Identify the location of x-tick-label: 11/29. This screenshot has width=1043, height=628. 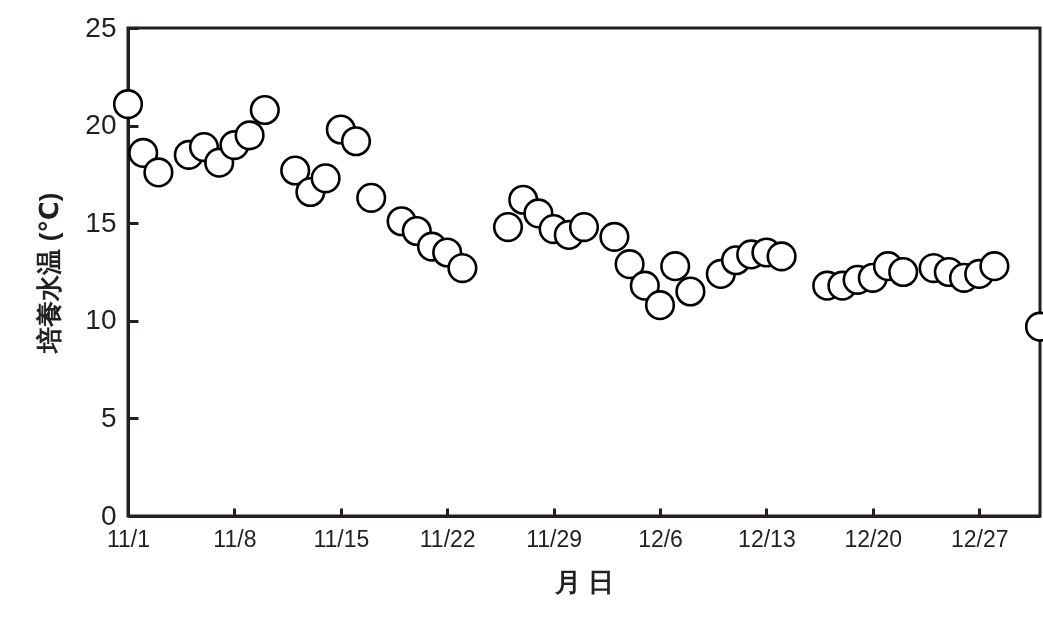
(554, 538).